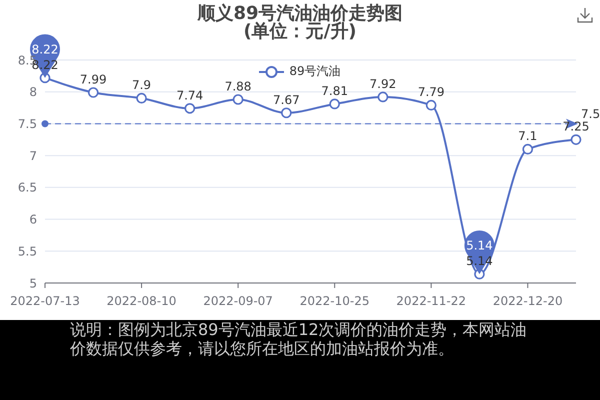  I want to click on y-tick-label: 8, so click(33, 92).